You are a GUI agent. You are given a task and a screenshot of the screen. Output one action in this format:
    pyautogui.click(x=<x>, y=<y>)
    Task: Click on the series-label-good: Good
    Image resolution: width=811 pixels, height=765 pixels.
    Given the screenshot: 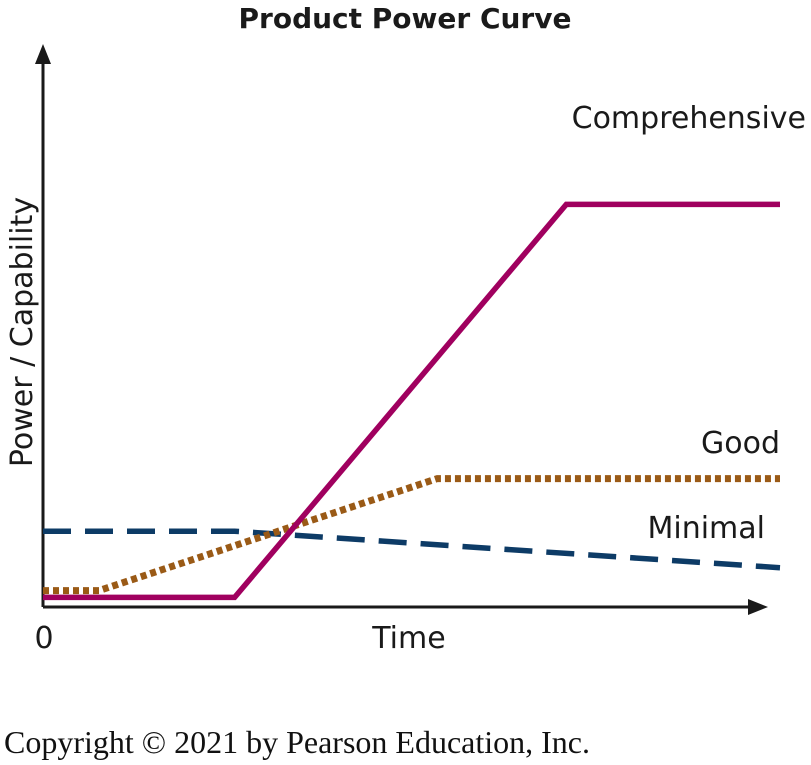 What is the action you would take?
    pyautogui.click(x=740, y=443)
    